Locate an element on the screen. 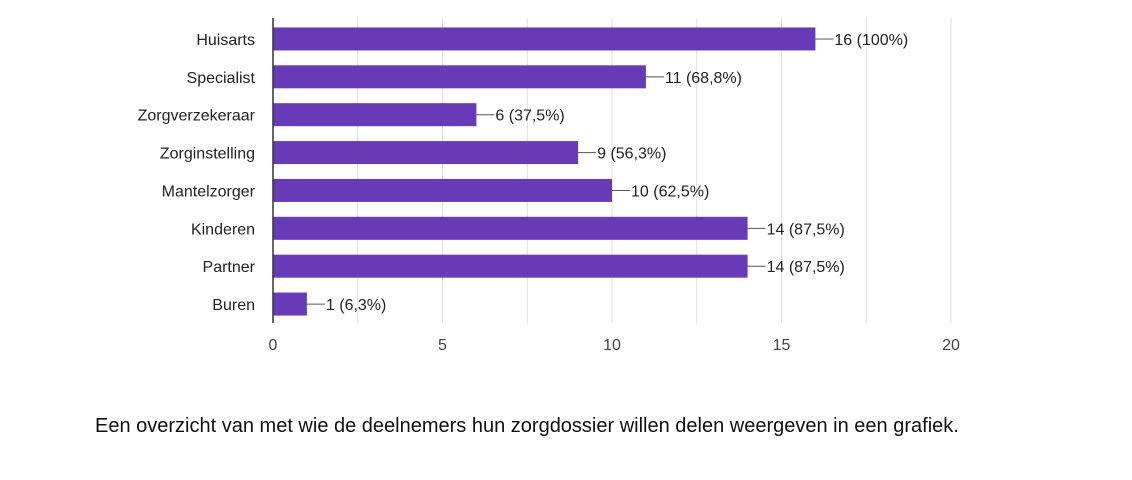 Image resolution: width=1132 pixels, height=480 pixels. category-label: Zorgverzekeraar is located at coordinates (197, 116).